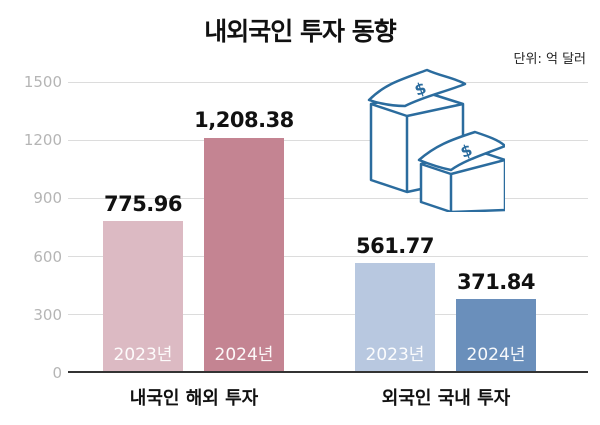 The image size is (600, 425). Describe the element at coordinates (300, 31) in the screenshot. I see `chart-title: 내외국인 투자 동향` at that location.